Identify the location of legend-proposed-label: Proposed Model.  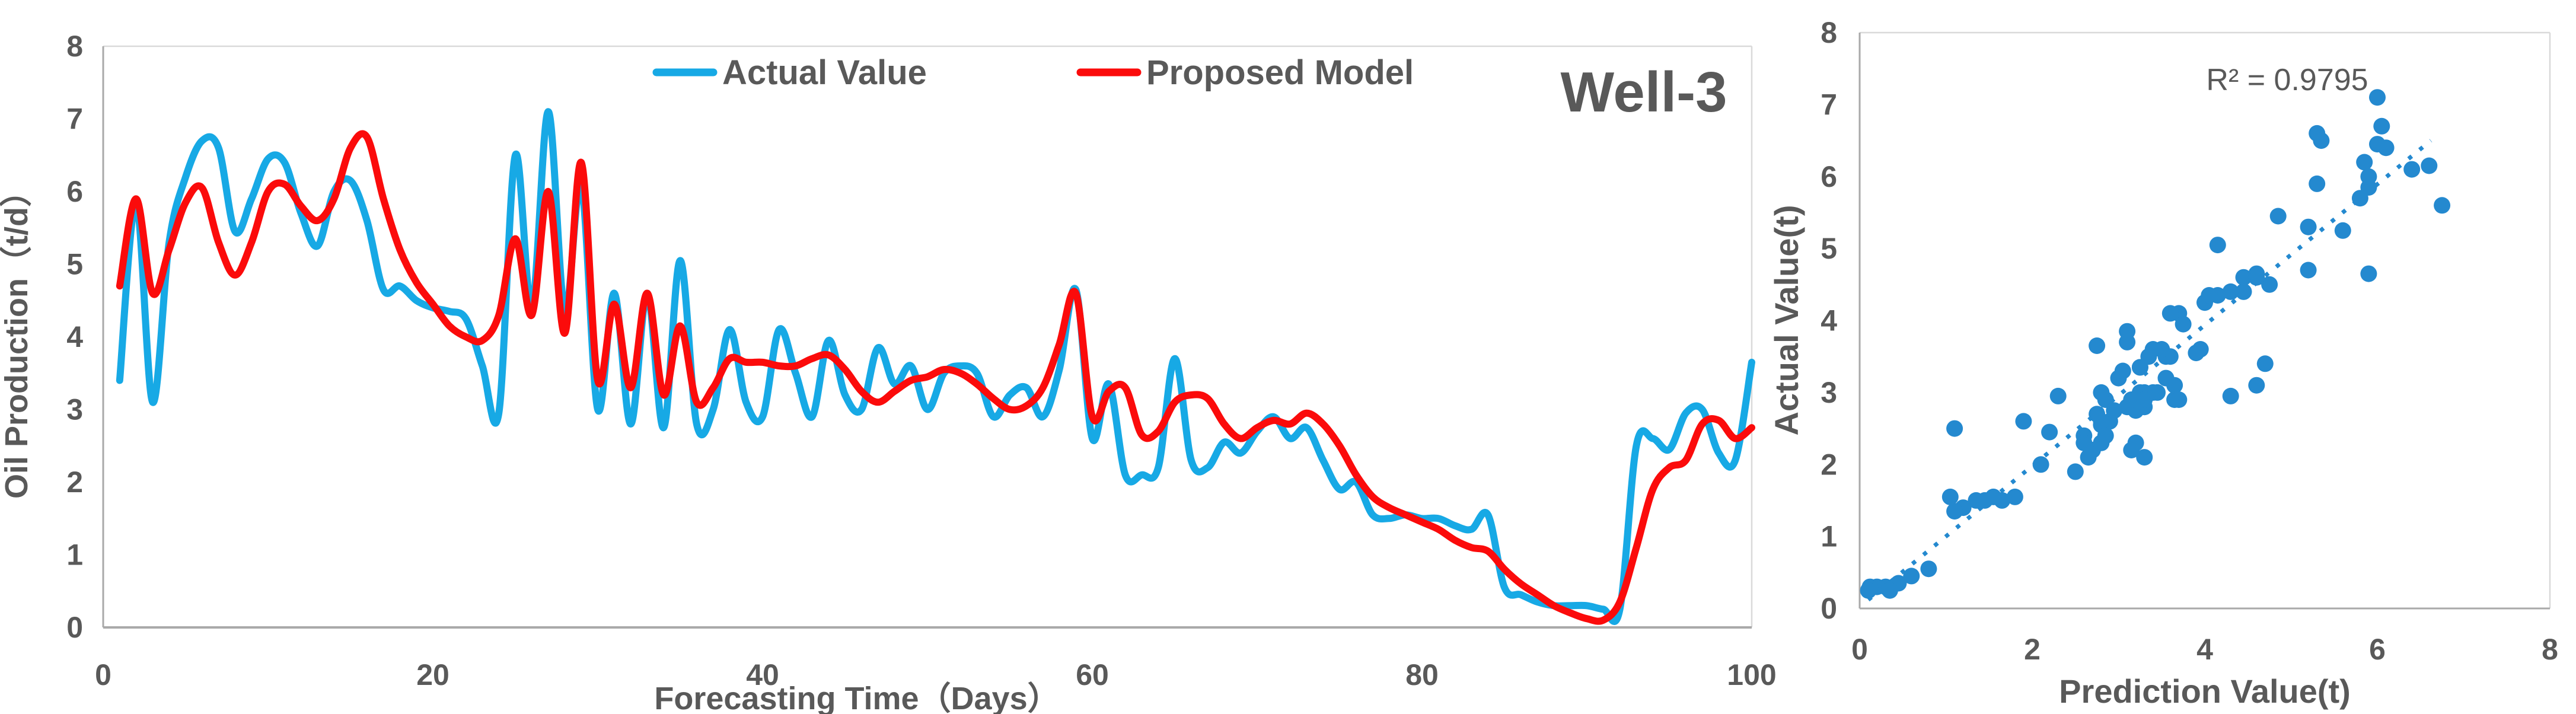
(1280, 72).